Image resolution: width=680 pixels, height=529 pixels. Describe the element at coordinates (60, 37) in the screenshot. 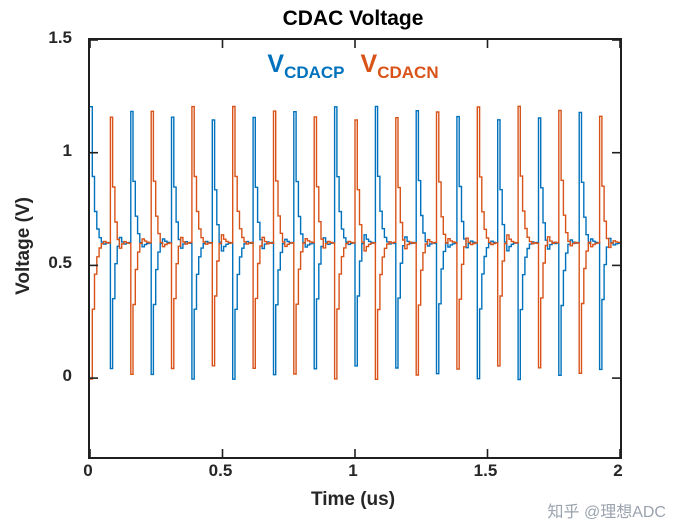

I see `y-tick-label: 1.5` at that location.